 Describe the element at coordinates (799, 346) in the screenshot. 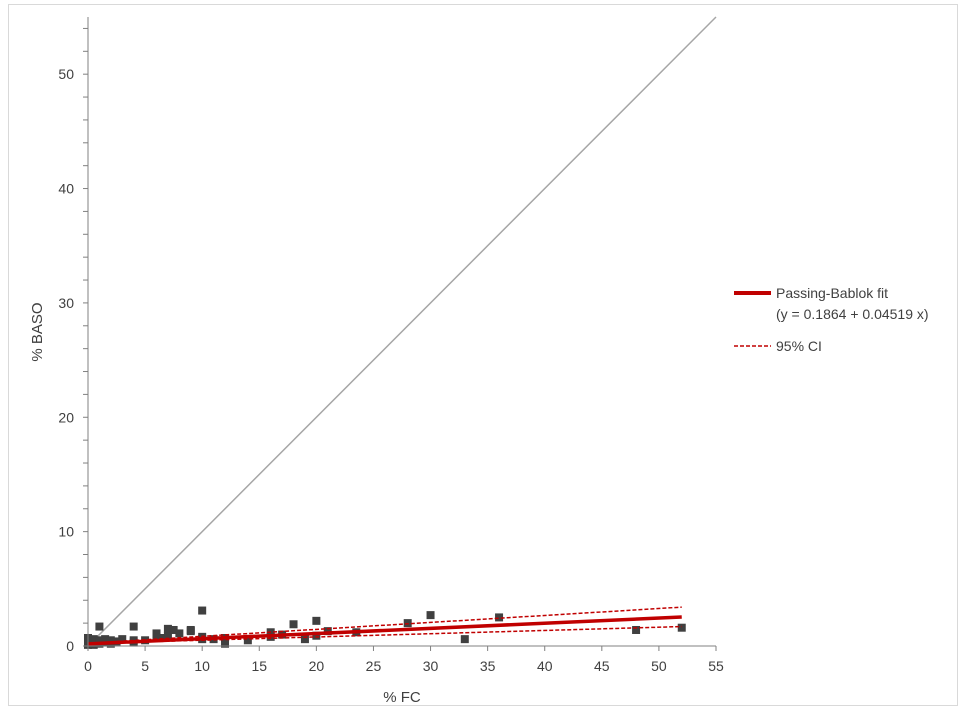

I see `legend-ci-label: 95% CI` at that location.